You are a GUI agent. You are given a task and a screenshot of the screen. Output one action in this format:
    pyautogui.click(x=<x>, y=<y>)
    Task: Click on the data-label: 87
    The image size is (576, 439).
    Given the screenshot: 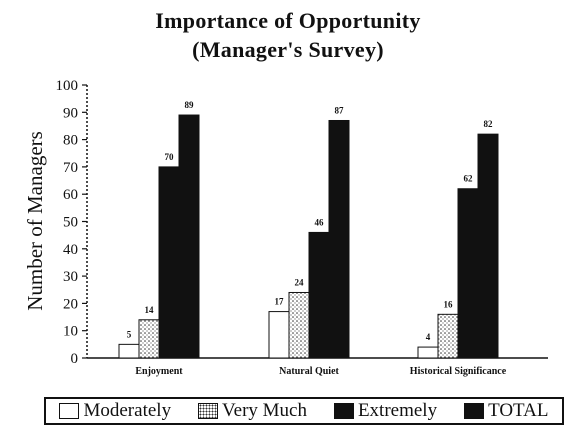 What is the action you would take?
    pyautogui.click(x=340, y=110)
    